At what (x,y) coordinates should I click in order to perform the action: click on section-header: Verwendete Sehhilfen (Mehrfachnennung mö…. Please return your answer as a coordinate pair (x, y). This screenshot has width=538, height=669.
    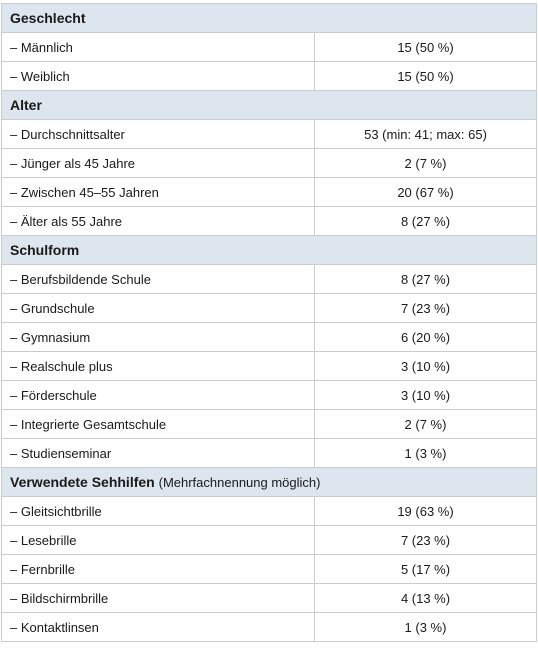
    Looking at the image, I should click on (269, 482).